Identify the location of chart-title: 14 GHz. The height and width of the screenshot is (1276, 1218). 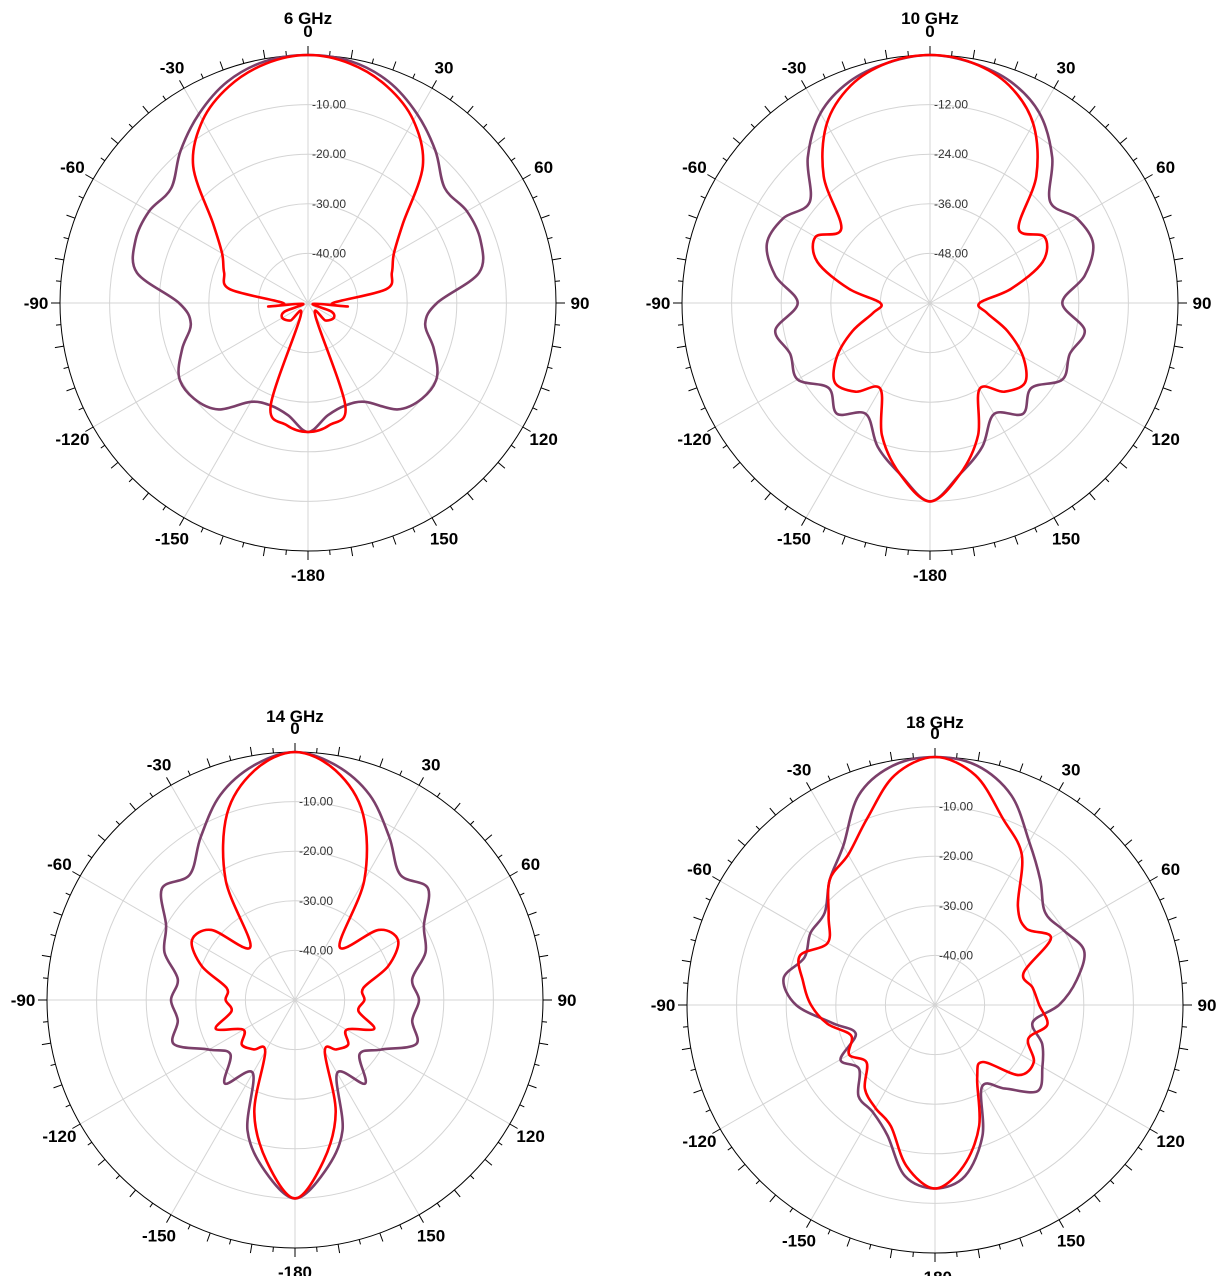
(295, 716).